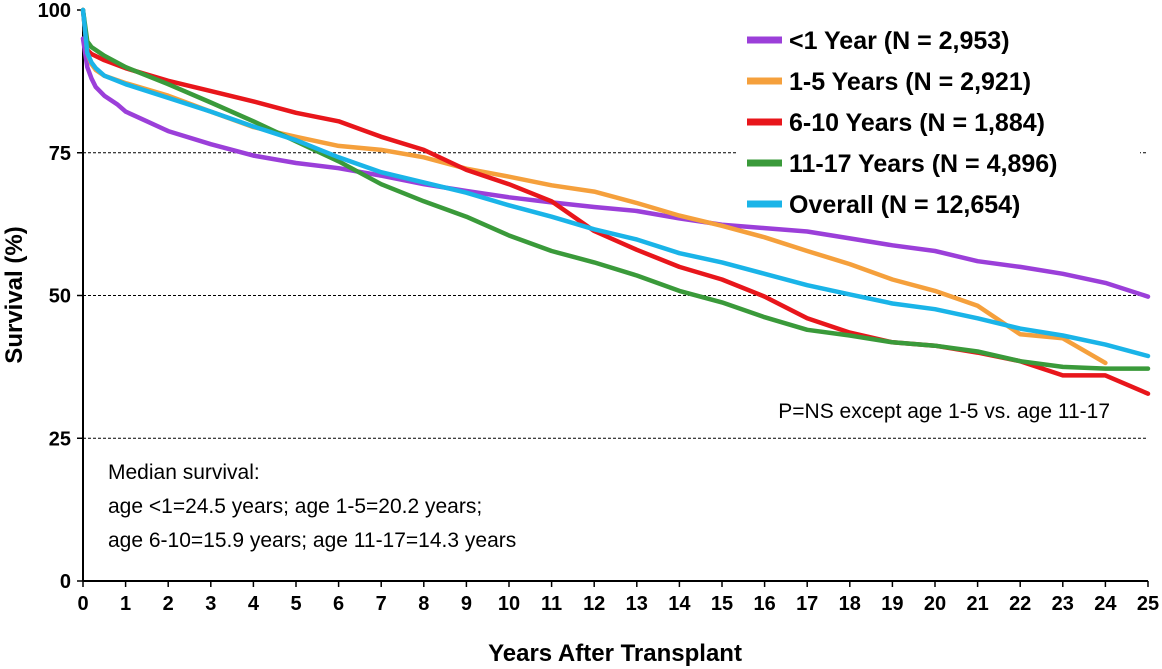 This screenshot has height=669, width=1162. Describe the element at coordinates (1063, 604) in the screenshot. I see `x-tick-label: 23` at that location.